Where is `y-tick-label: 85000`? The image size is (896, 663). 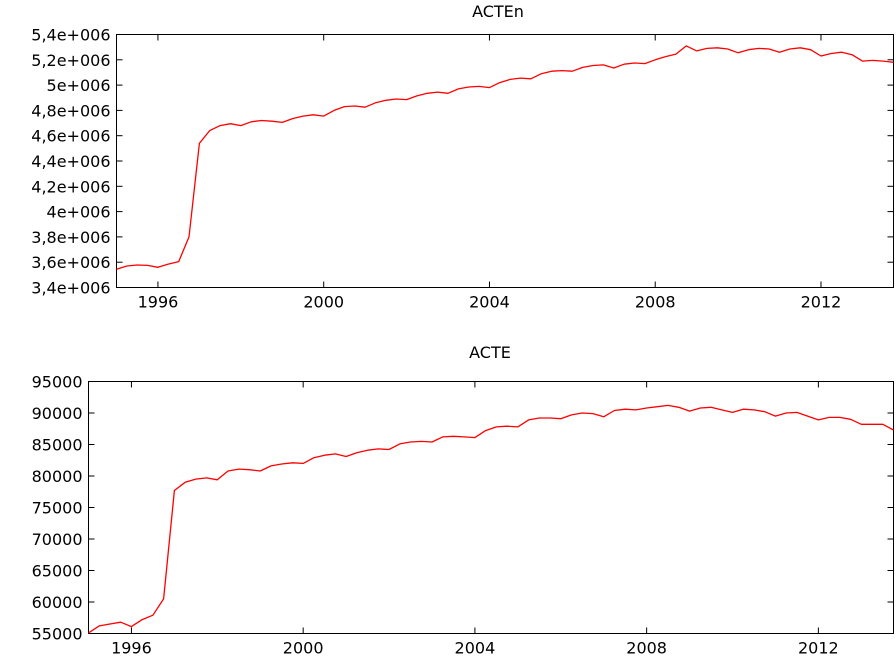 y-tick-label: 85000 is located at coordinates (57, 445).